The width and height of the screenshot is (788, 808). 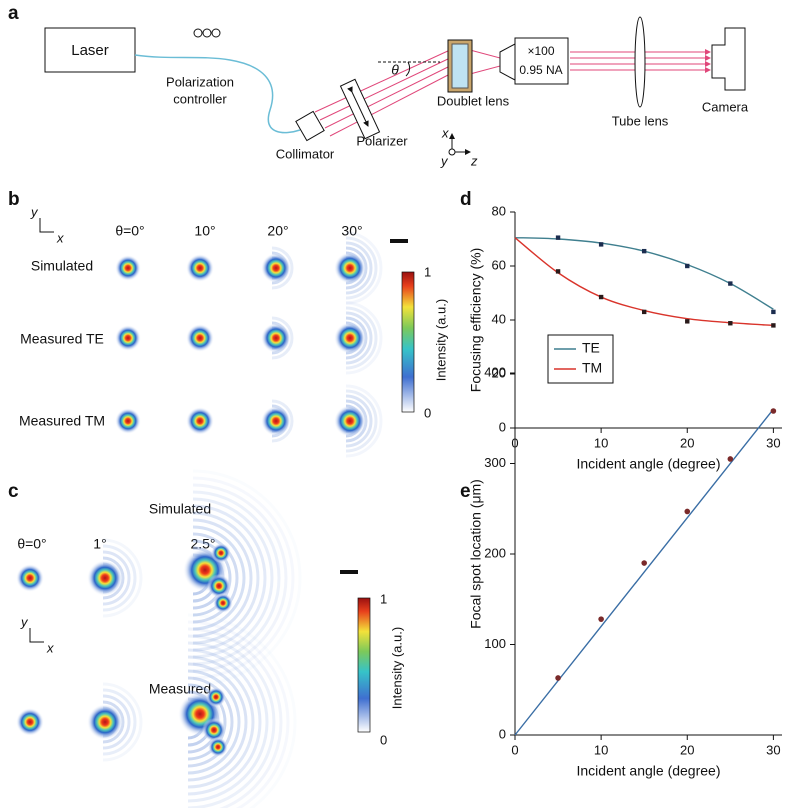 I want to click on y-tick-label: 0, so click(x=502, y=426).